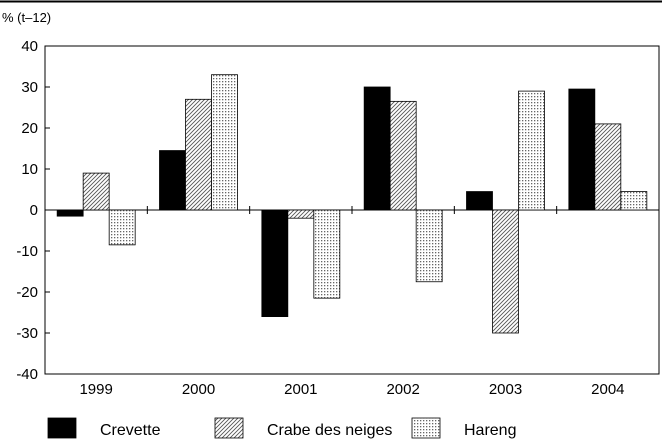 The height and width of the screenshot is (440, 662). What do you see at coordinates (402, 389) in the screenshot?
I see `x-tick-label: 2002` at bounding box center [402, 389].